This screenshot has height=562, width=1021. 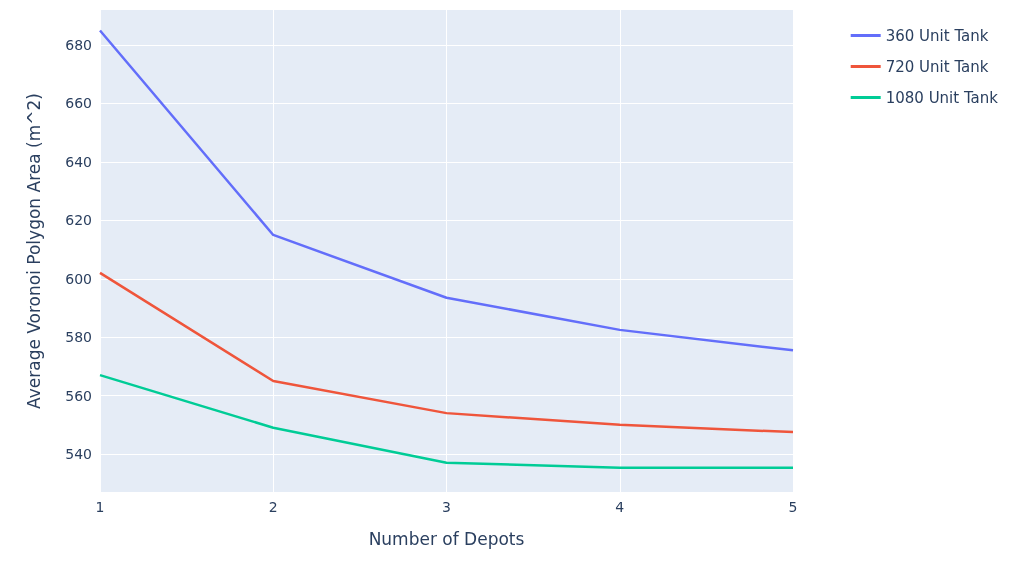 I want to click on x-tick-label: 2, so click(x=273, y=507).